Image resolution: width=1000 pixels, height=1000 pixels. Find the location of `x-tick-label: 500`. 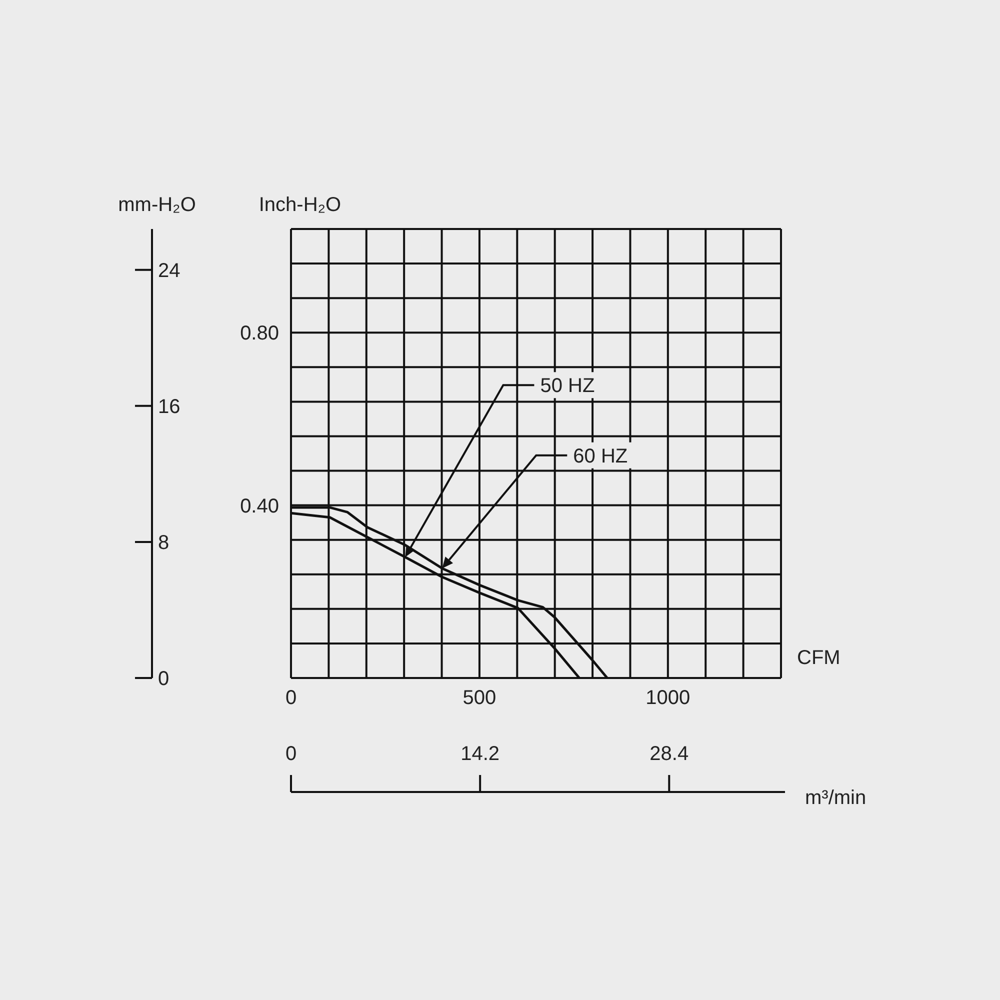

x-tick-label: 500 is located at coordinates (479, 698).